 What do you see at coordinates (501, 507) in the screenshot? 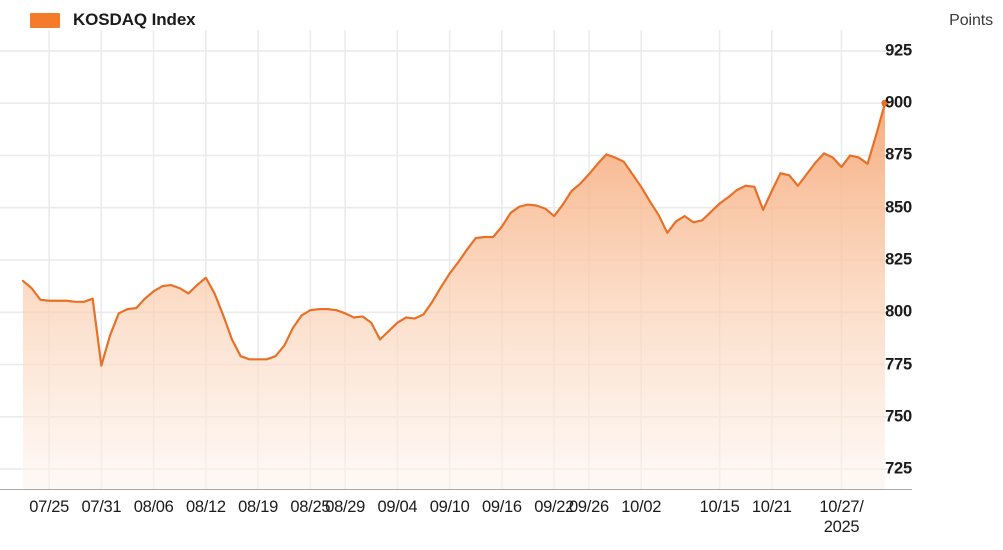
I see `x-axis-tick-label: 09/16` at bounding box center [501, 507].